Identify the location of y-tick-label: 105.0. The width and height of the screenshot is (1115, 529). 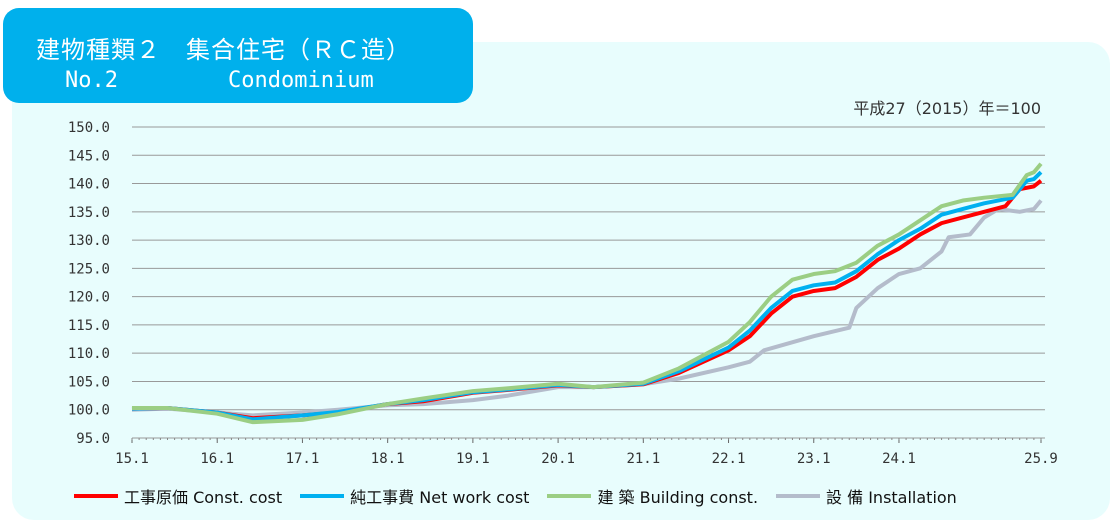
(89, 382).